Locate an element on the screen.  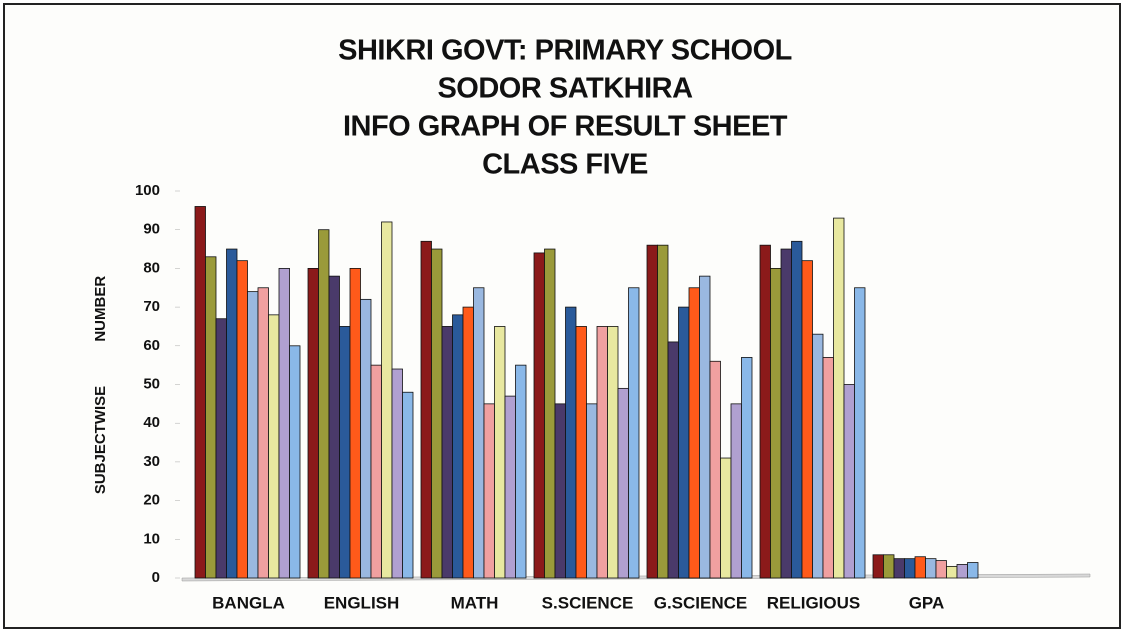
y-tick-label: 80 is located at coordinates (151, 267).